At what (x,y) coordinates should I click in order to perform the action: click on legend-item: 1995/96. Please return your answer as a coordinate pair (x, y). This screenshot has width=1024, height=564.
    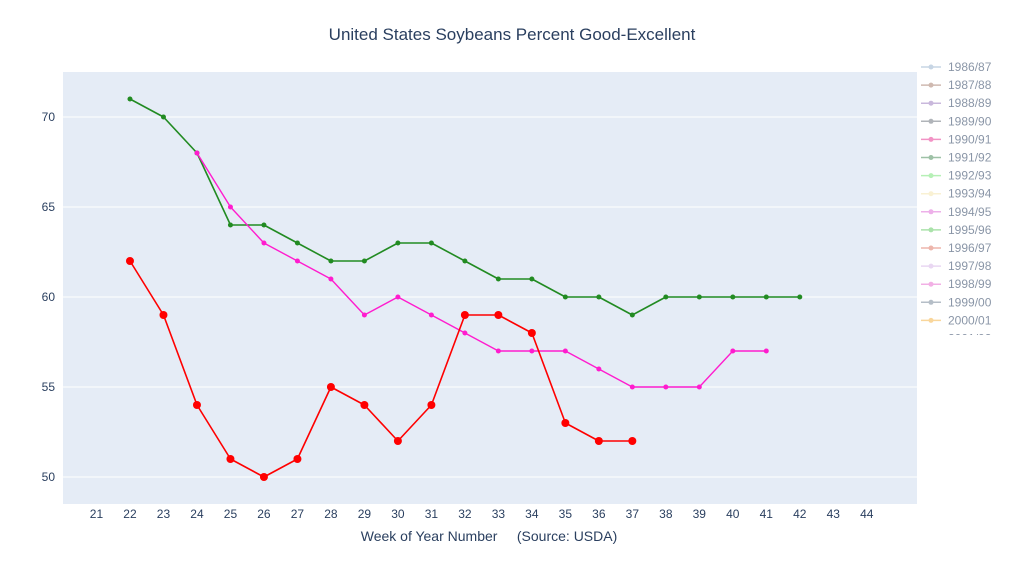
    Looking at the image, I should click on (956, 230).